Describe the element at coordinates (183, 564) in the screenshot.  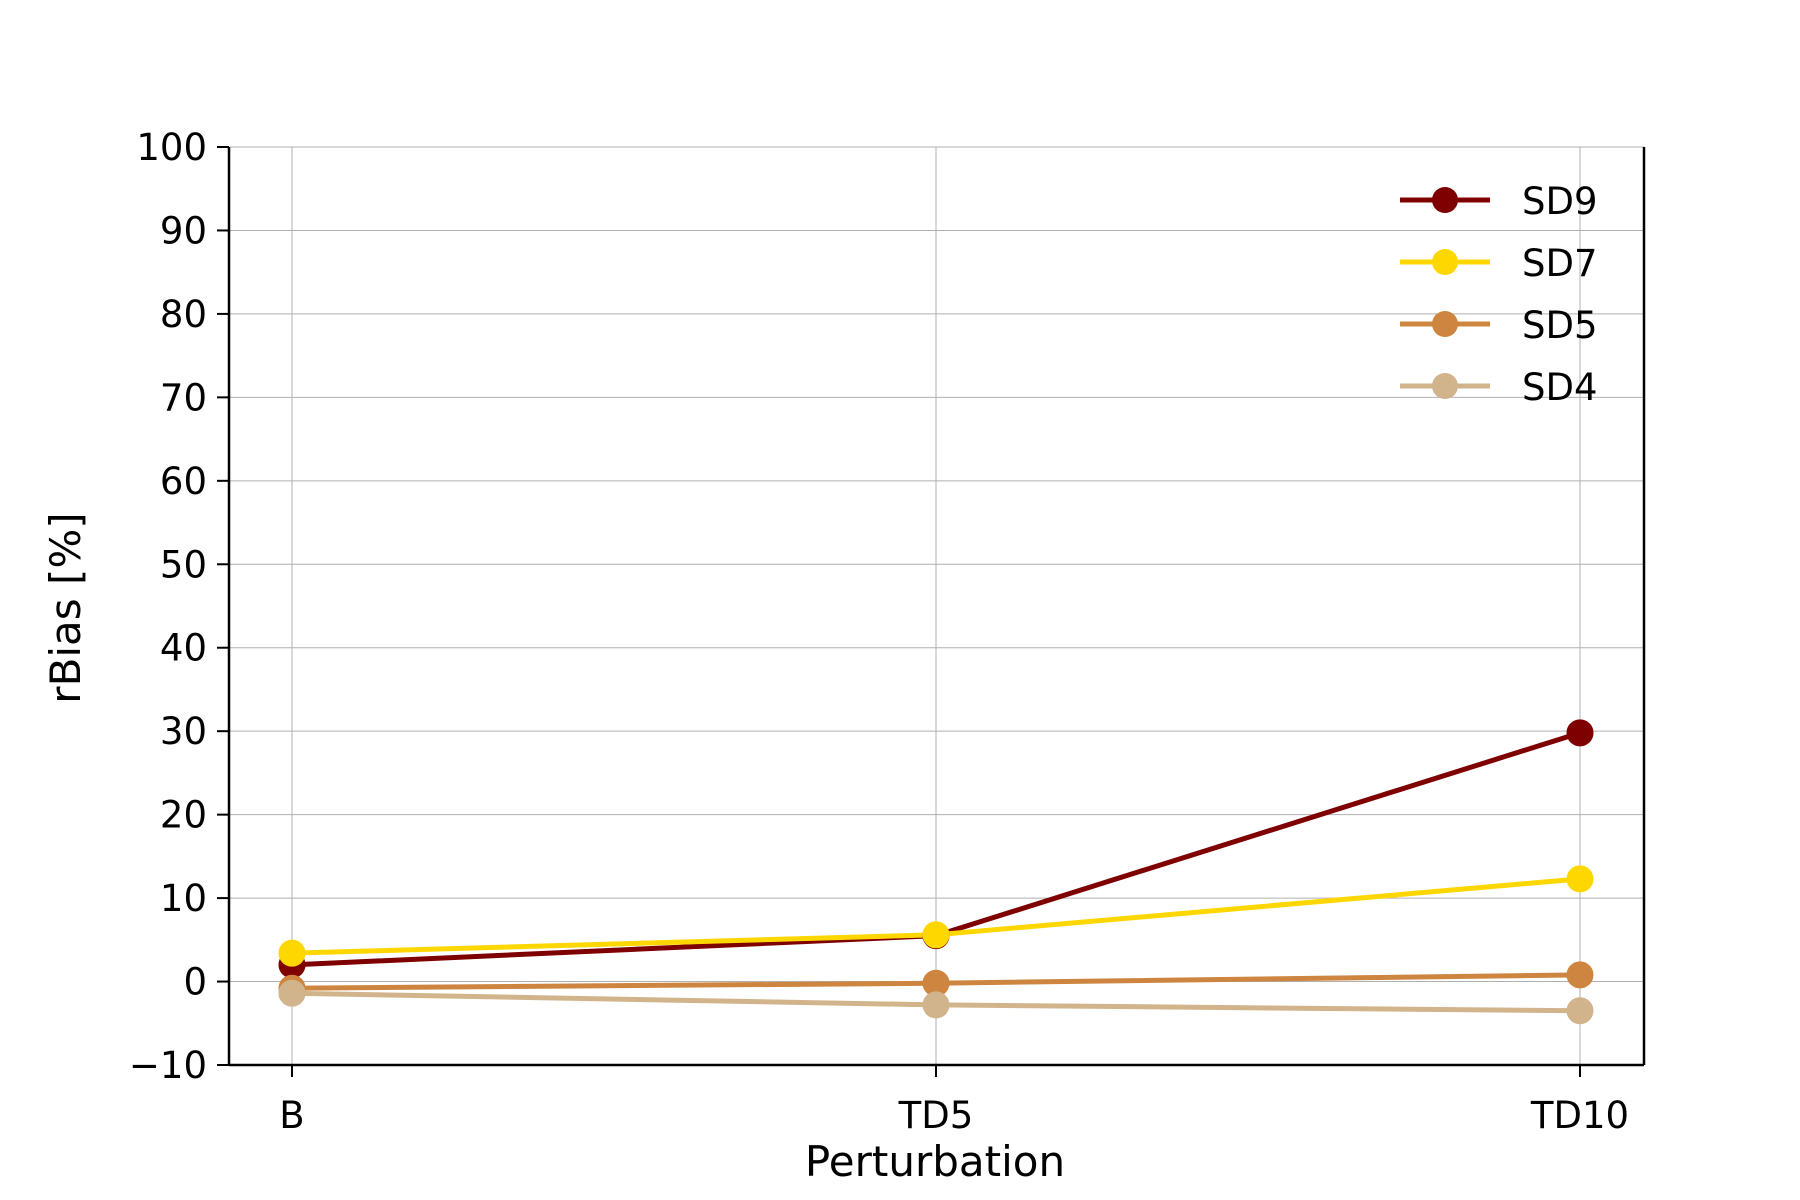
I see `y-tick-label: 50` at that location.